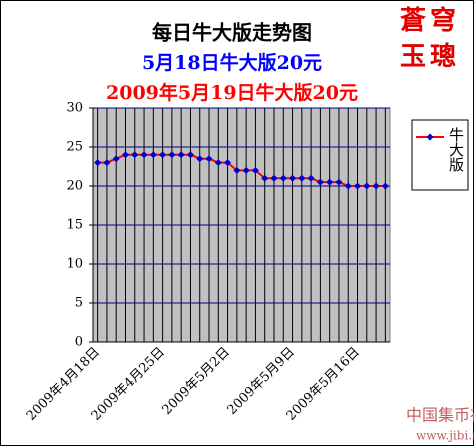  I want to click on stamp-text: 蒼穹, so click(430, 20).